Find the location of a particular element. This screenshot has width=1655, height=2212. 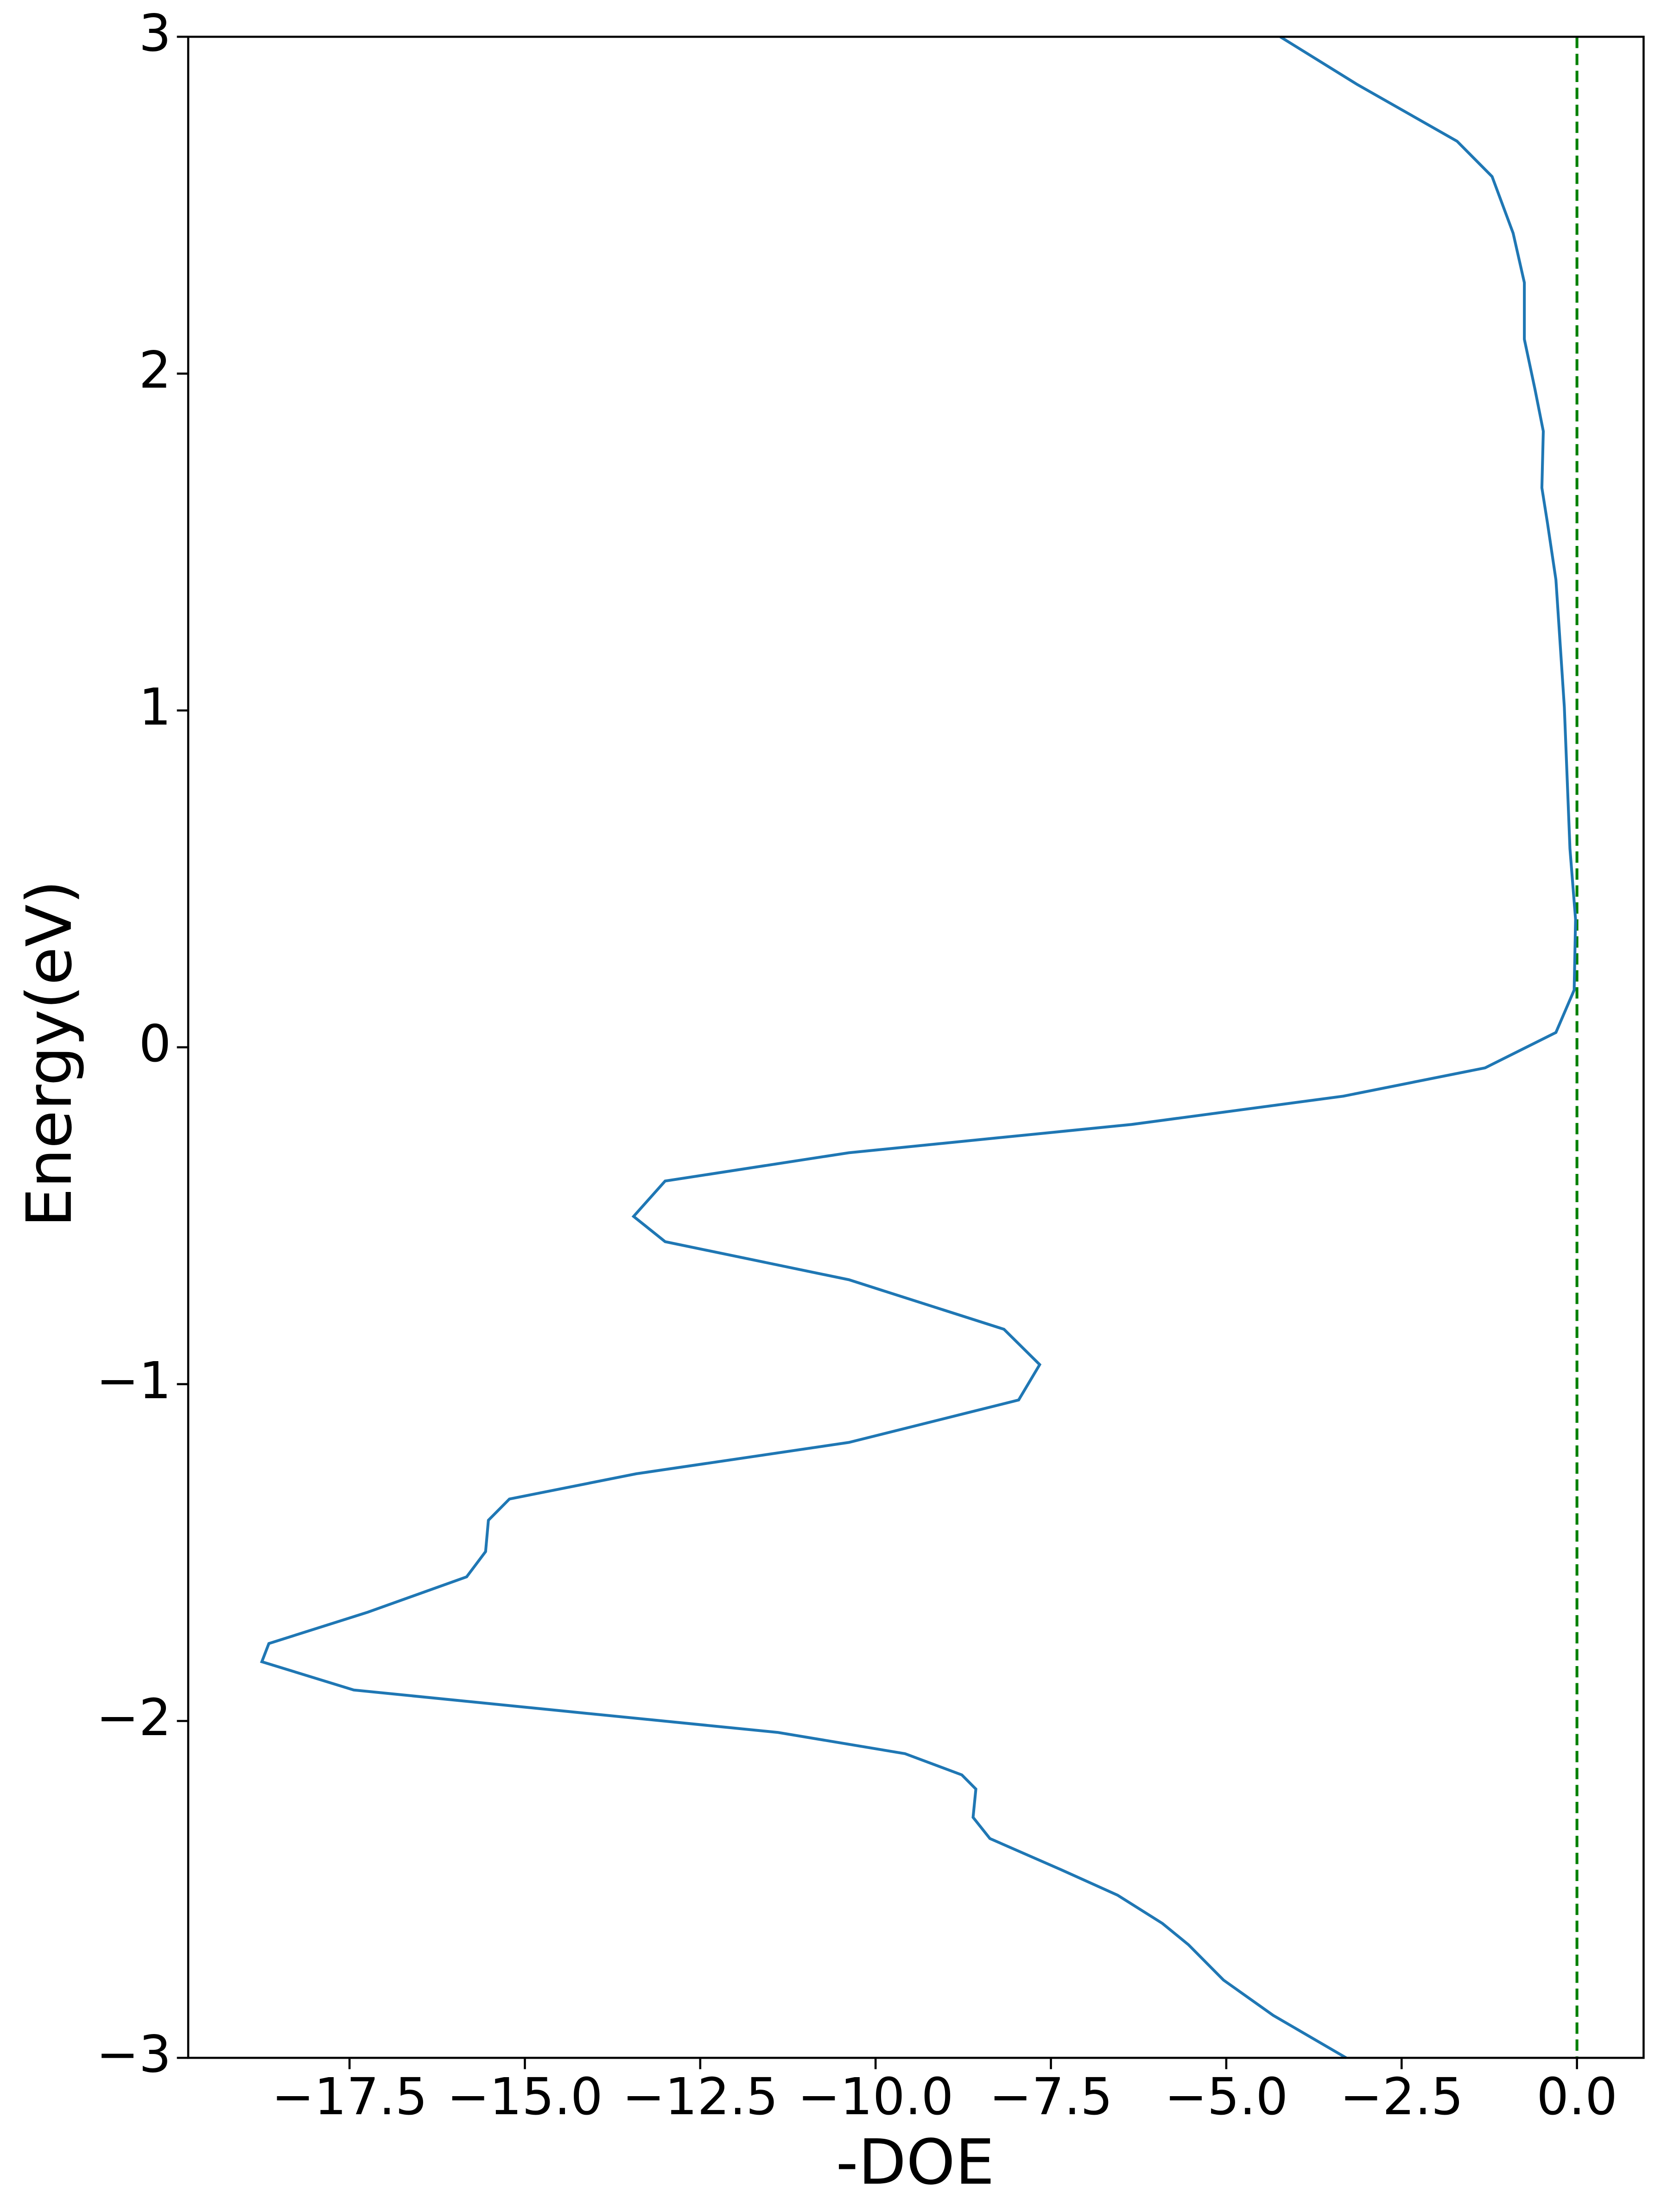

x-tick-label: −12.5 is located at coordinates (700, 2096).